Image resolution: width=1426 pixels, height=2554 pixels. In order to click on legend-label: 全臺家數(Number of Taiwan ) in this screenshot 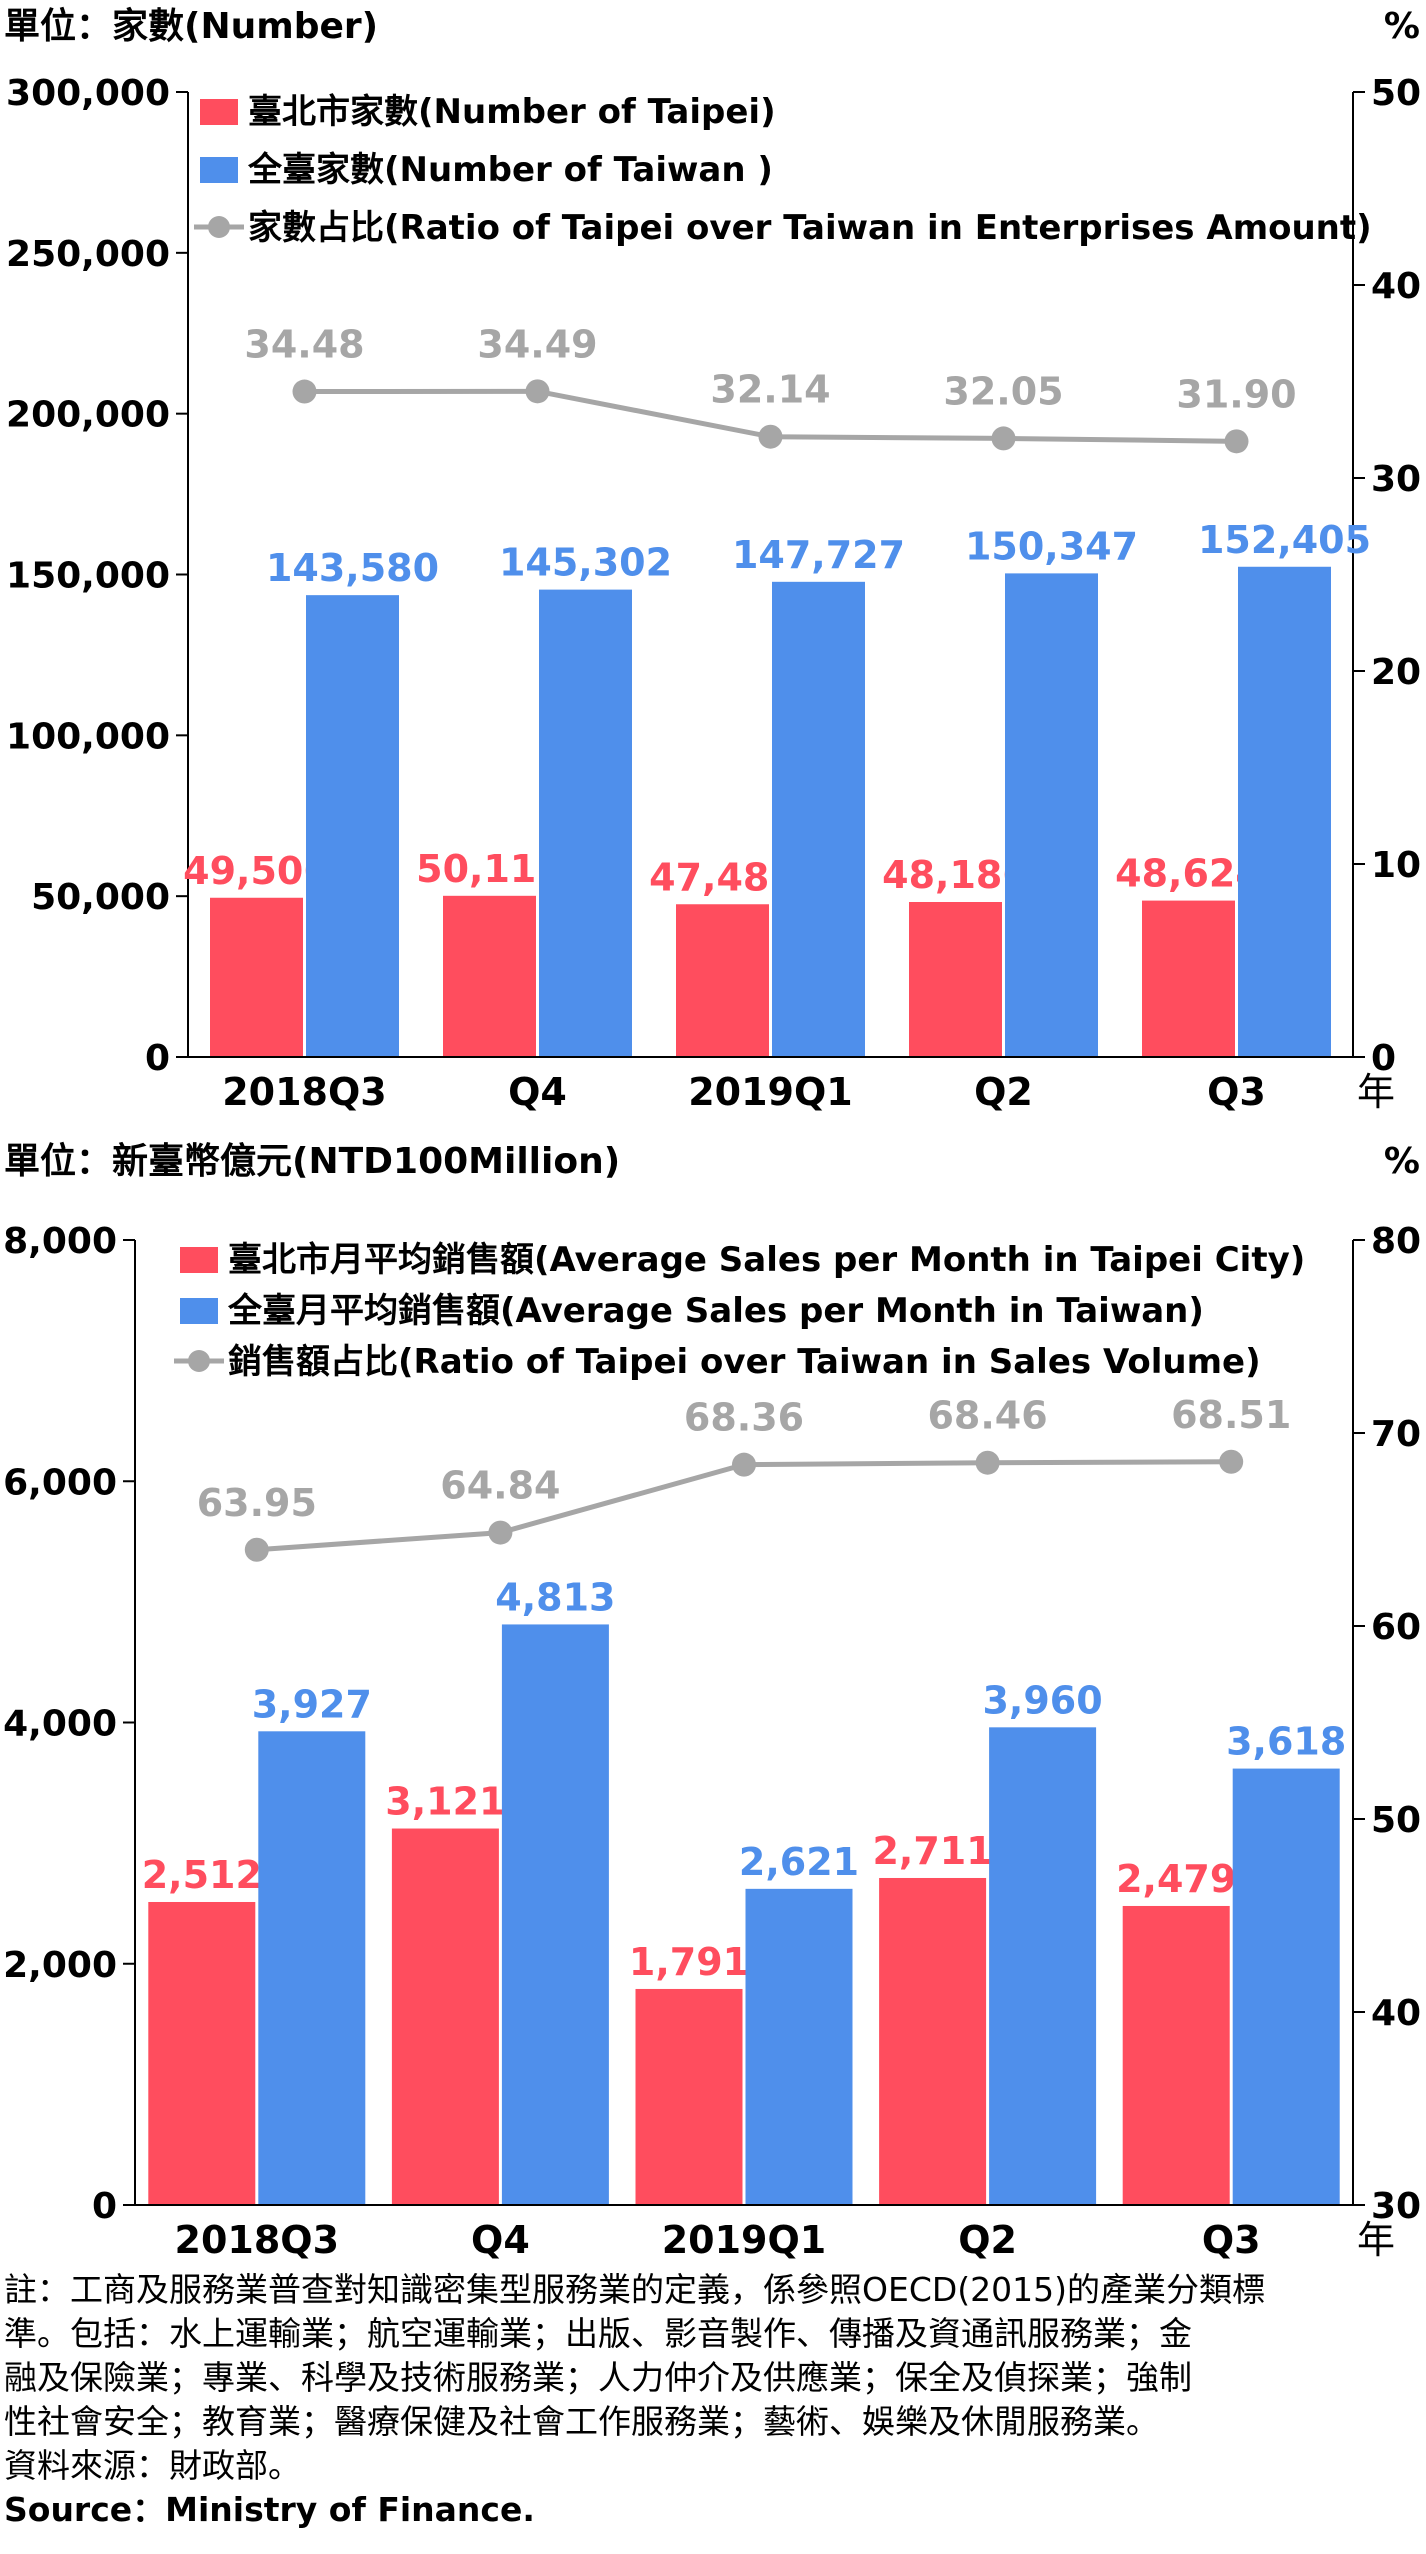, I will do `click(510, 170)`.